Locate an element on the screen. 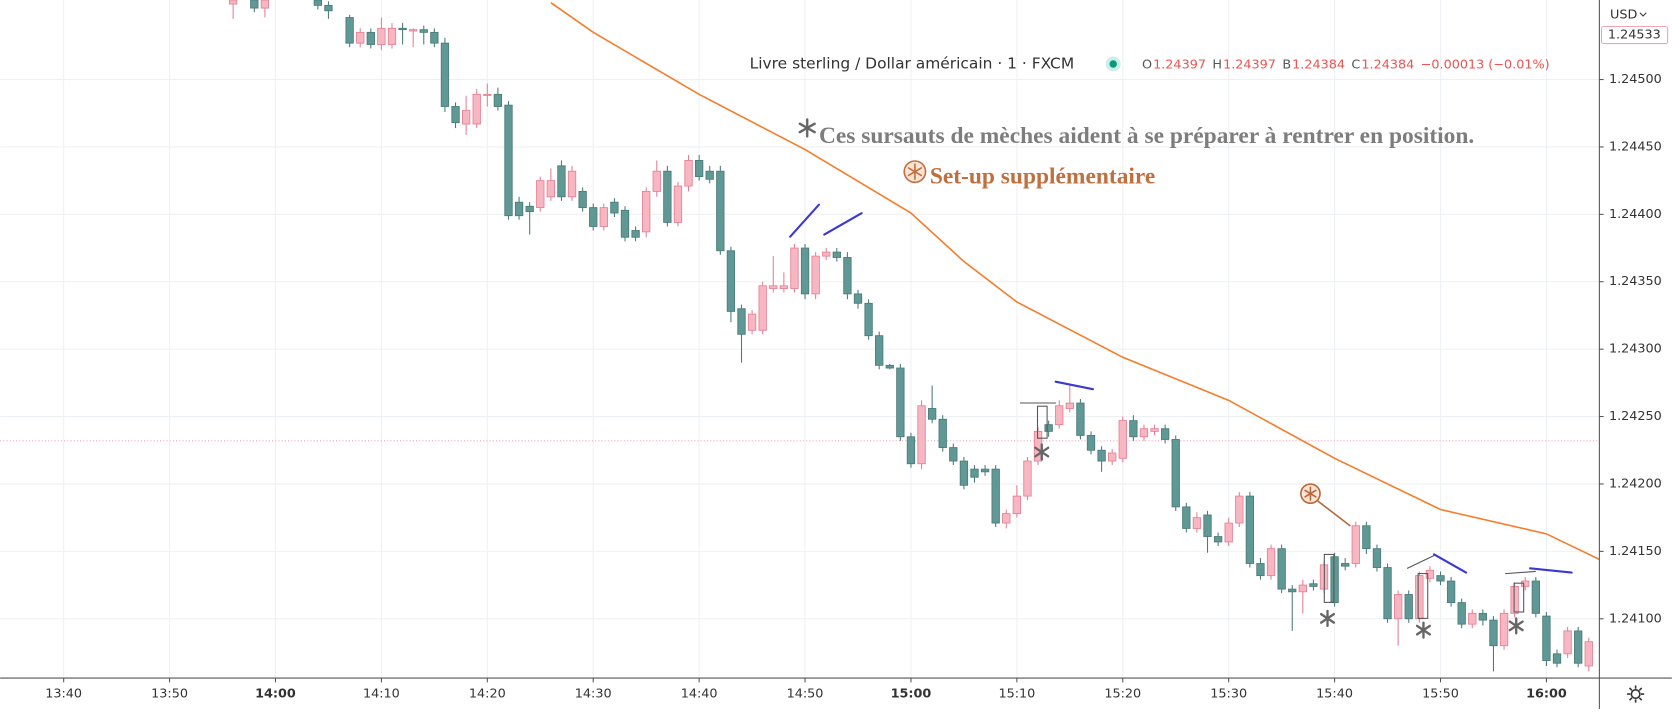 This screenshot has width=1672, height=713. x-tick-label: 15:50 is located at coordinates (1440, 694).